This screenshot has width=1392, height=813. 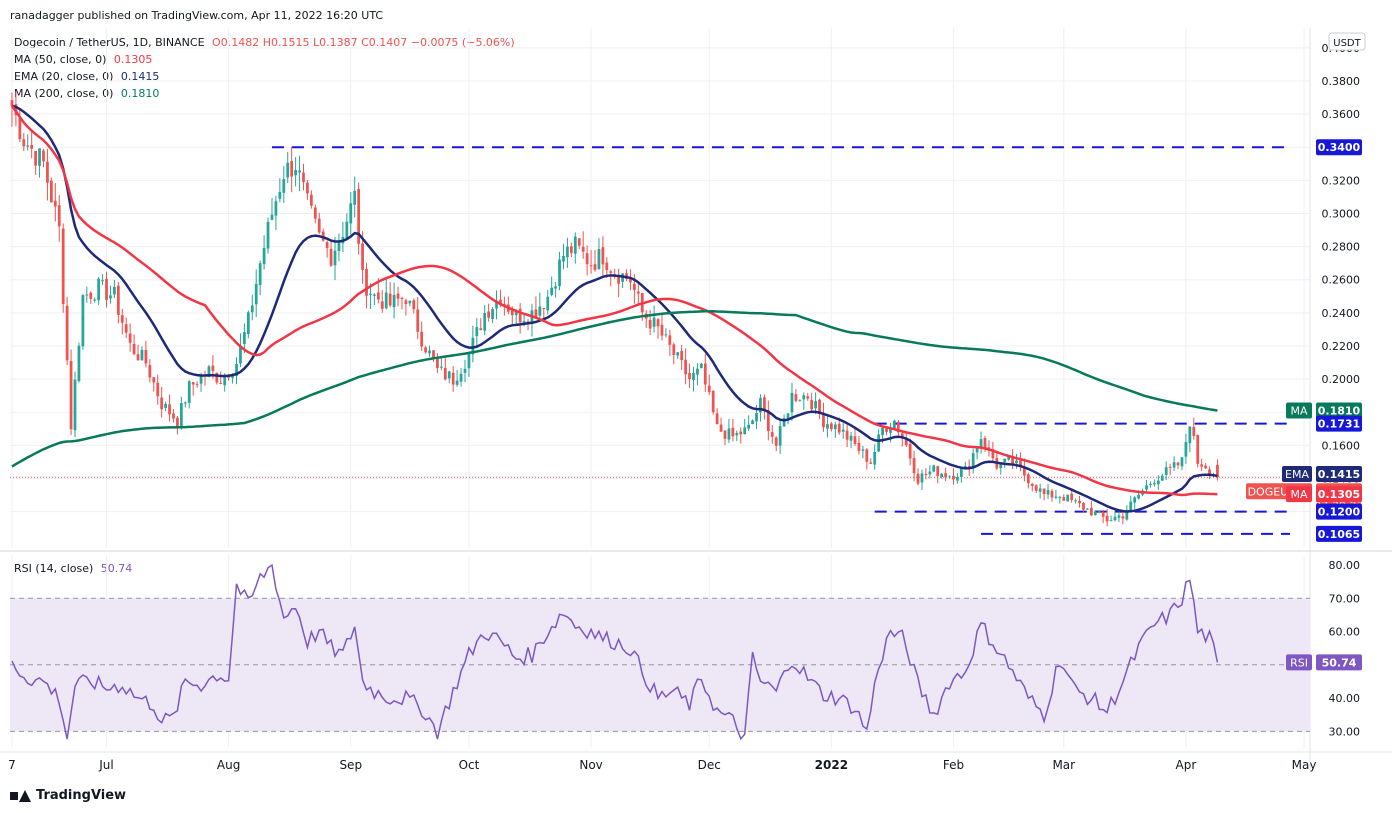 I want to click on rsi-legend-value: 50.74, so click(x=116, y=568).